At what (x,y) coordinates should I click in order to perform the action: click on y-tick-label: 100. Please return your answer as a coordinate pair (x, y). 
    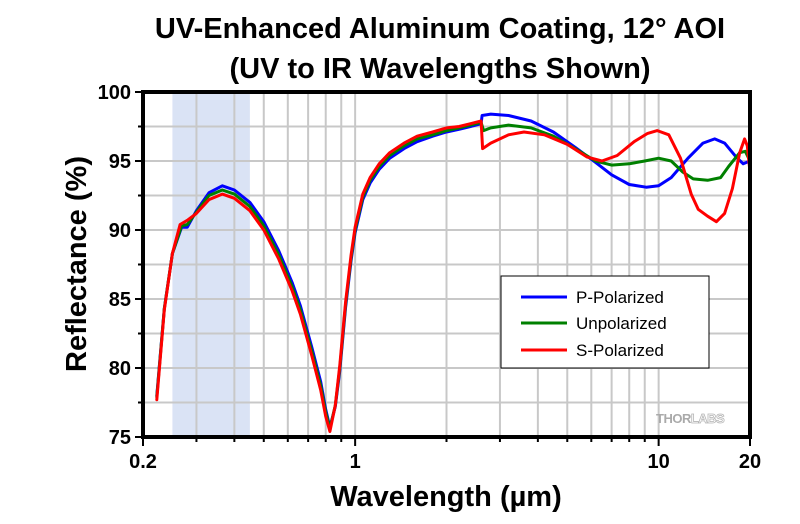
    Looking at the image, I should click on (114, 93).